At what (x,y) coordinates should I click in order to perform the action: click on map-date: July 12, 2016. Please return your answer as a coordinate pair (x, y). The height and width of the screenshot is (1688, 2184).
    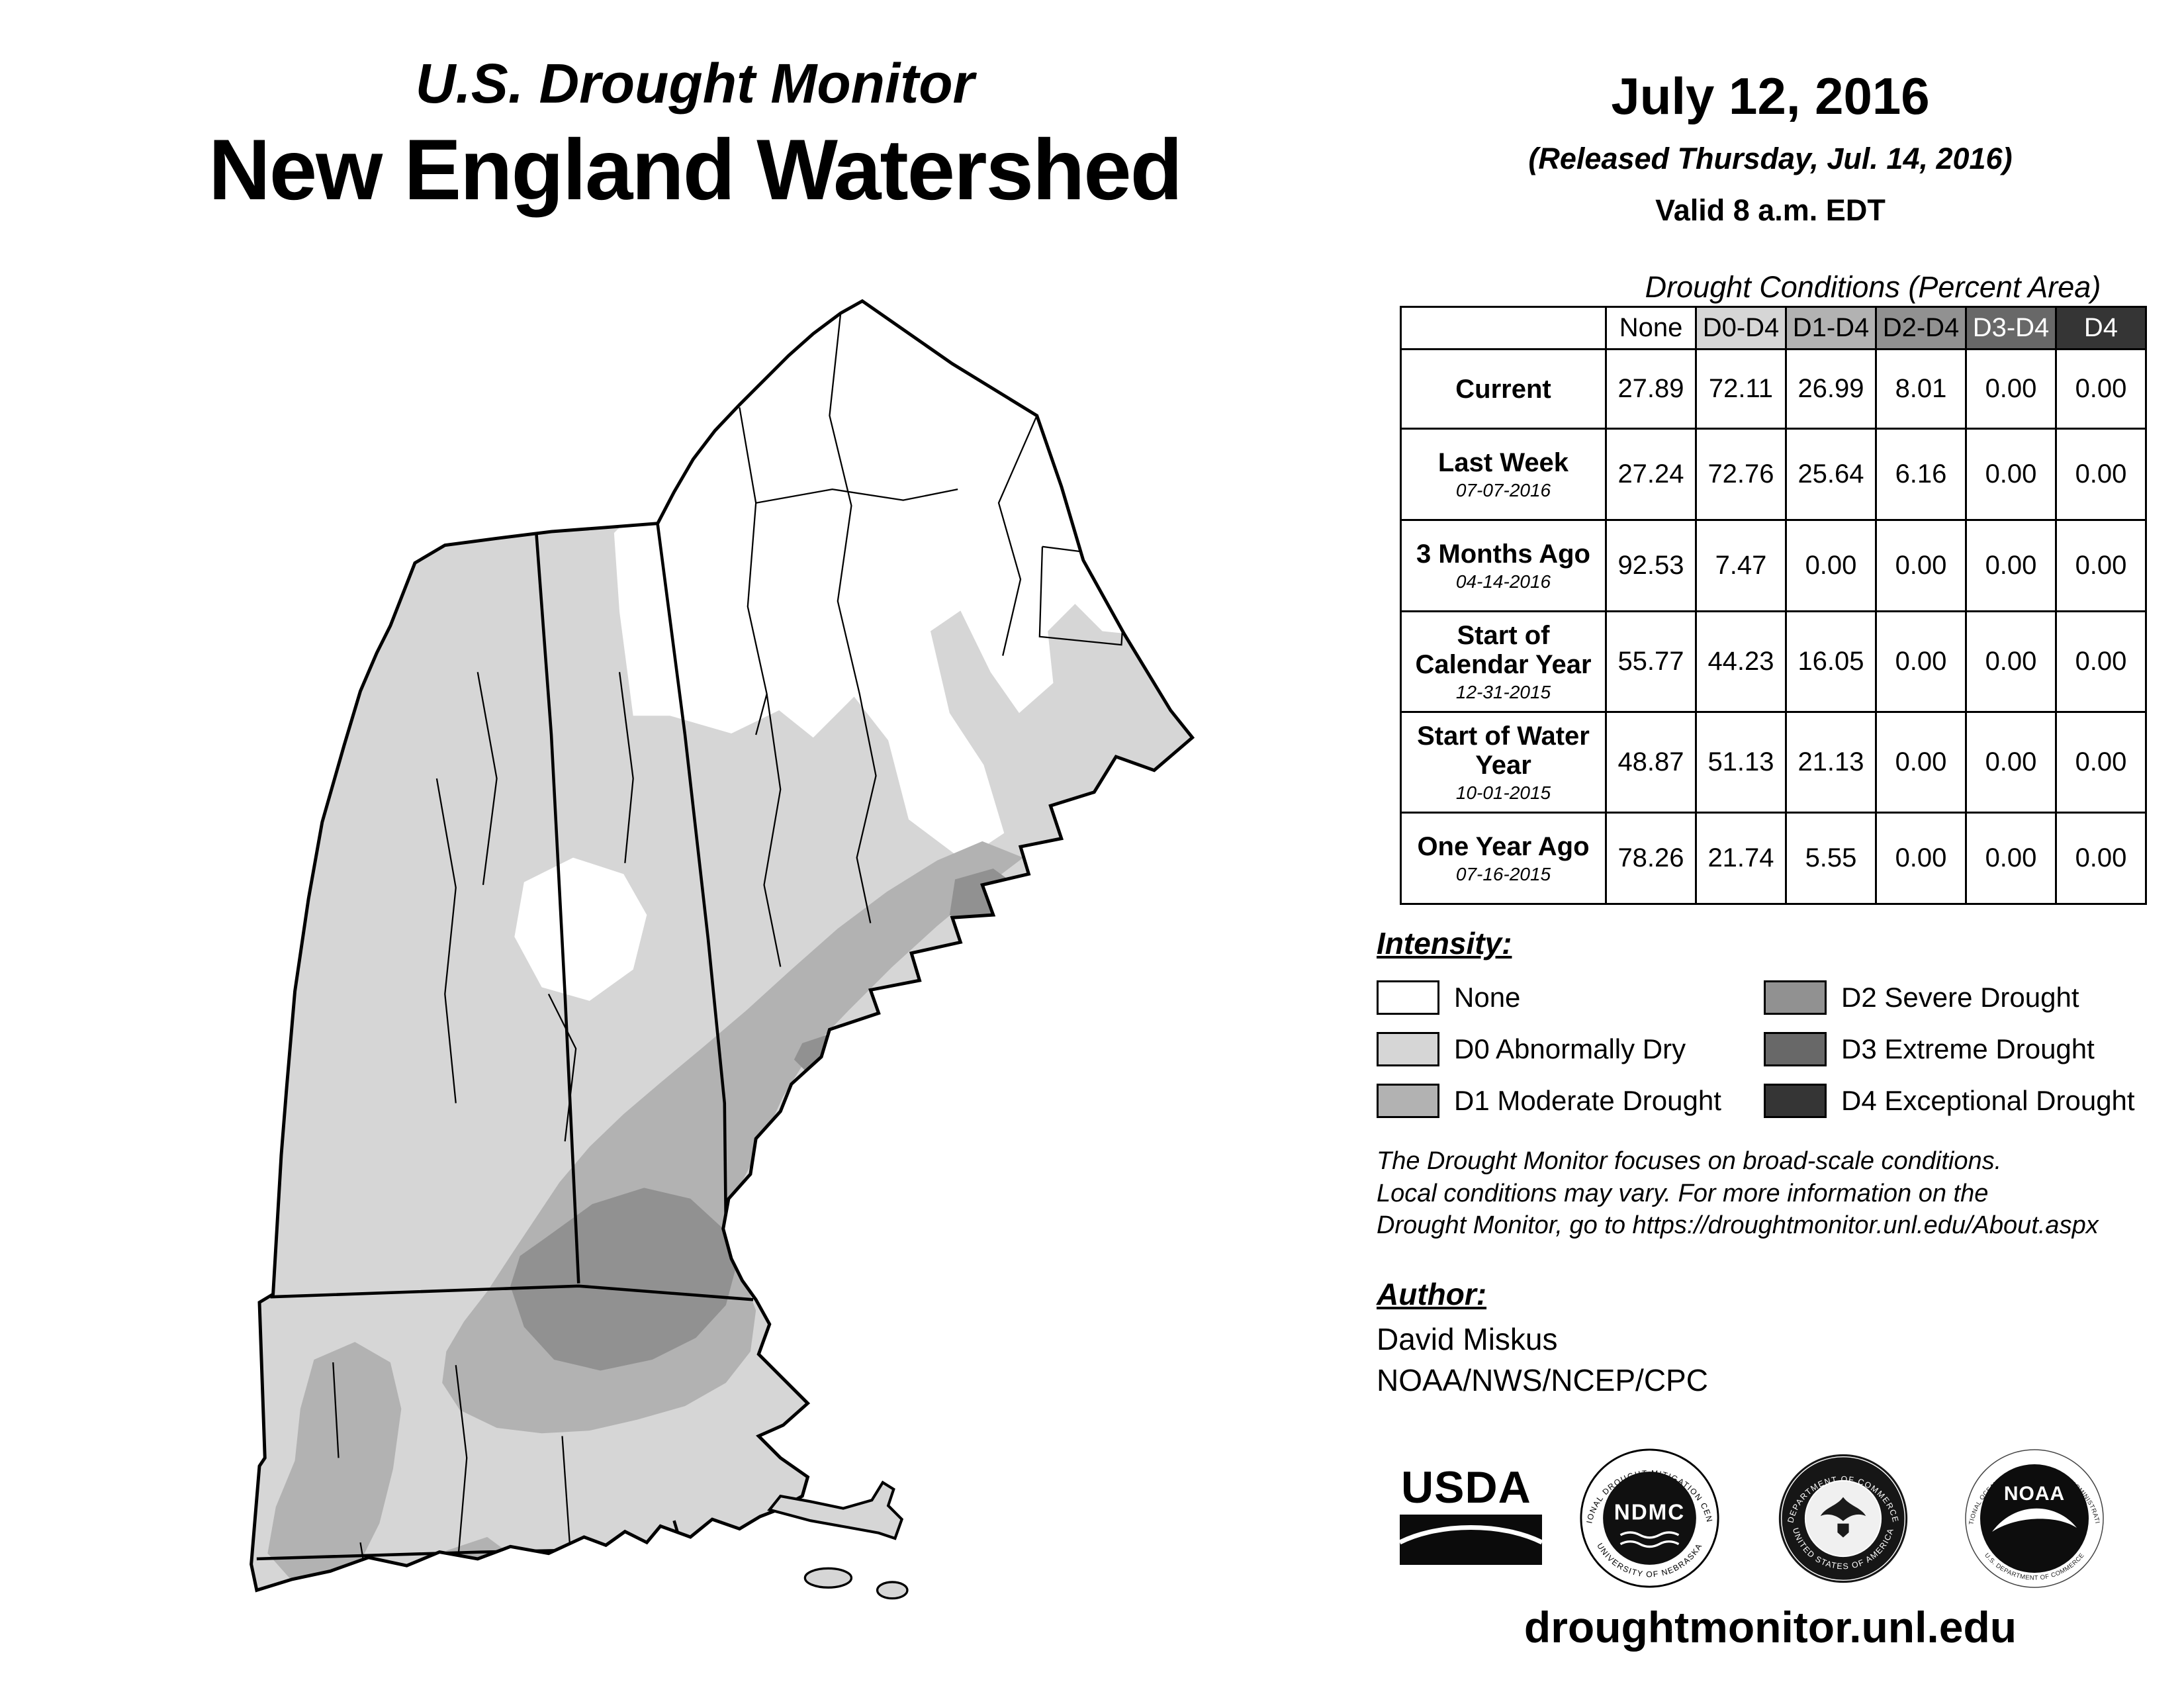
    Looking at the image, I should click on (1770, 96).